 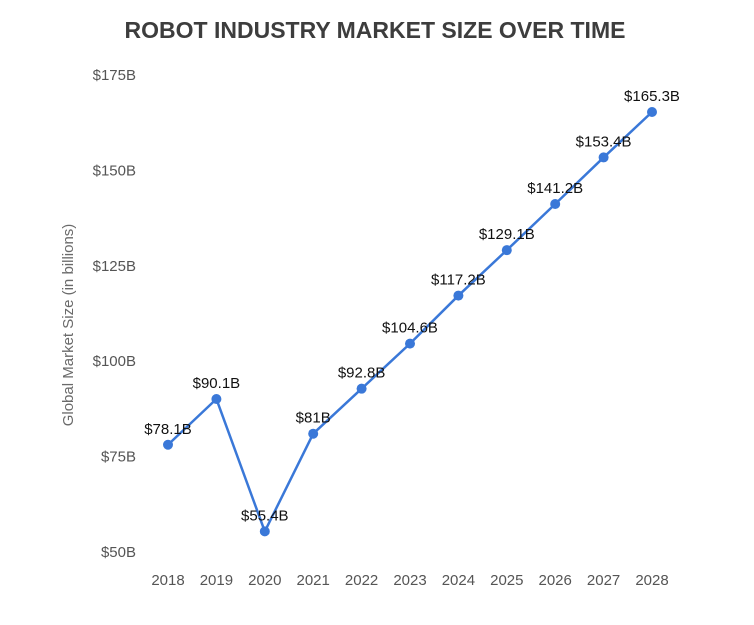 I want to click on data-label: $117.2B, so click(x=458, y=280).